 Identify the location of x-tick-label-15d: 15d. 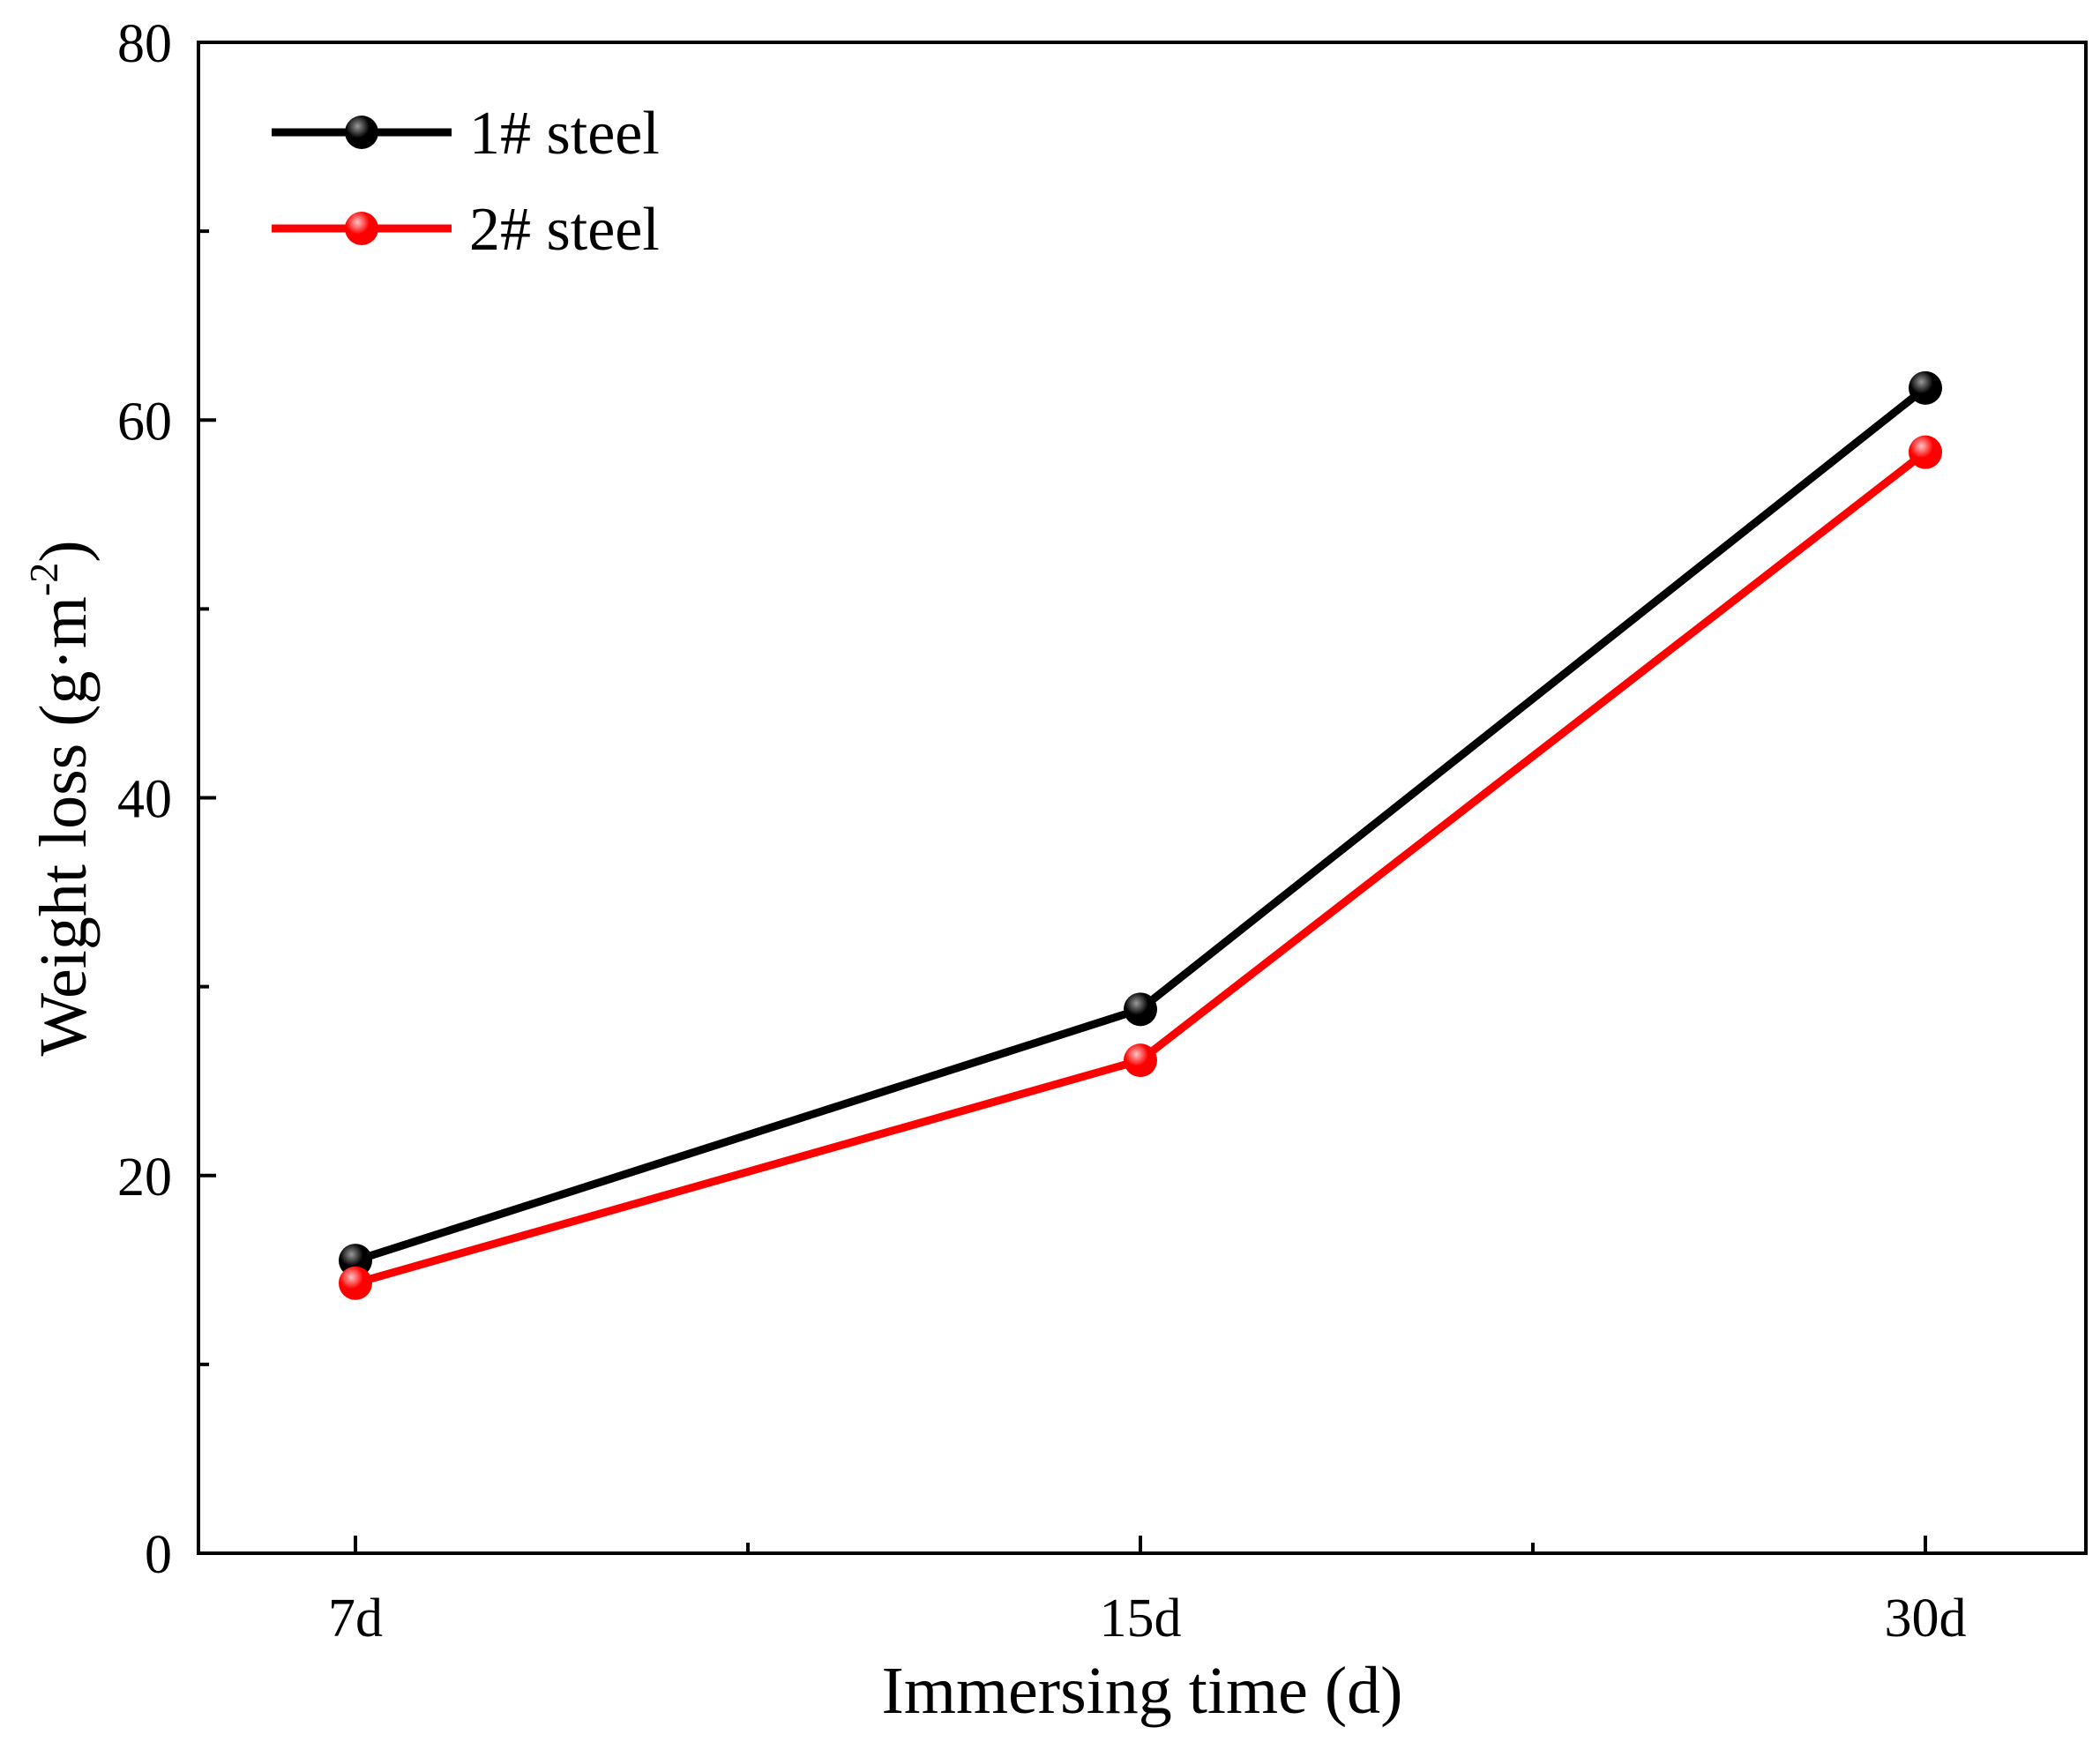
(1141, 1619).